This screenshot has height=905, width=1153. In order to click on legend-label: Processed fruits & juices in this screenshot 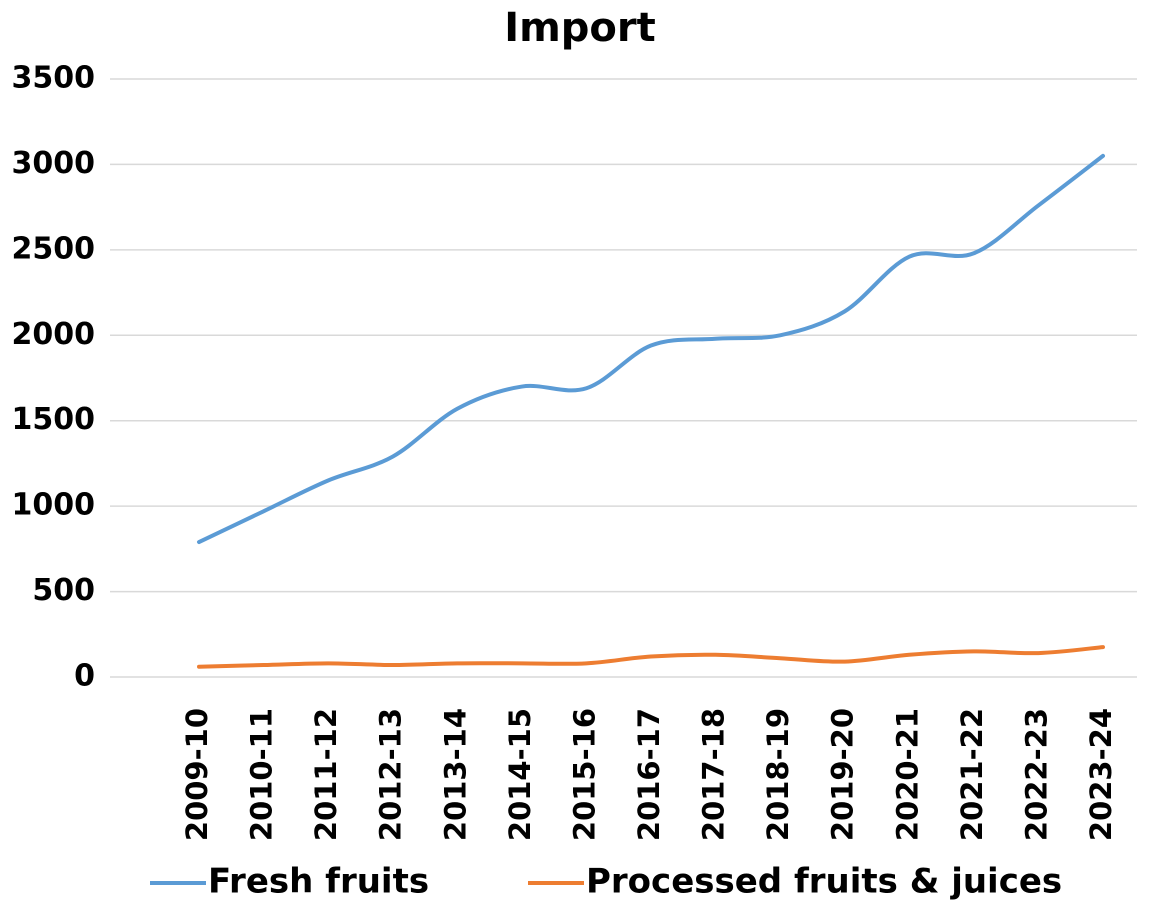, I will do `click(824, 882)`.